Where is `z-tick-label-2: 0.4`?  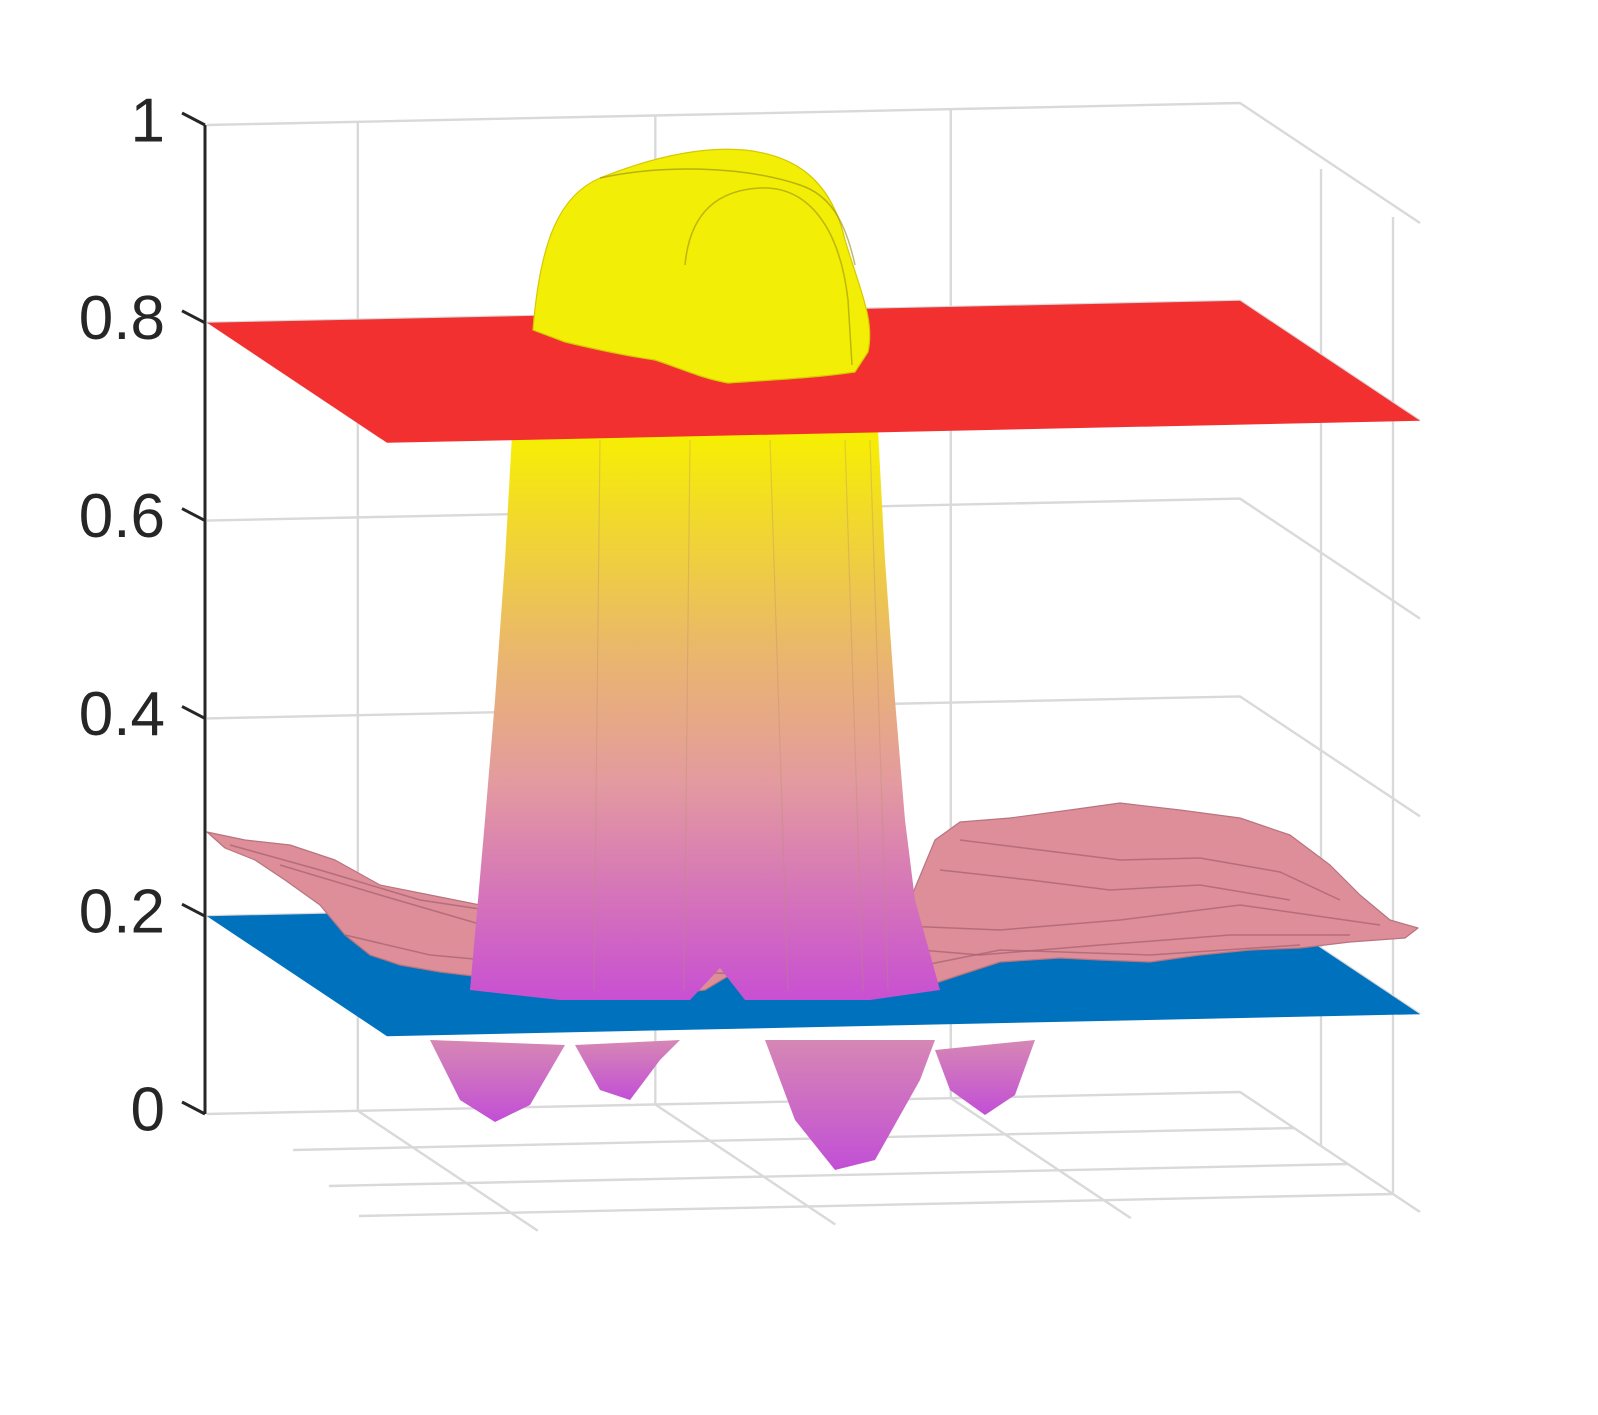
z-tick-label-2: 0.4 is located at coordinates (122, 714).